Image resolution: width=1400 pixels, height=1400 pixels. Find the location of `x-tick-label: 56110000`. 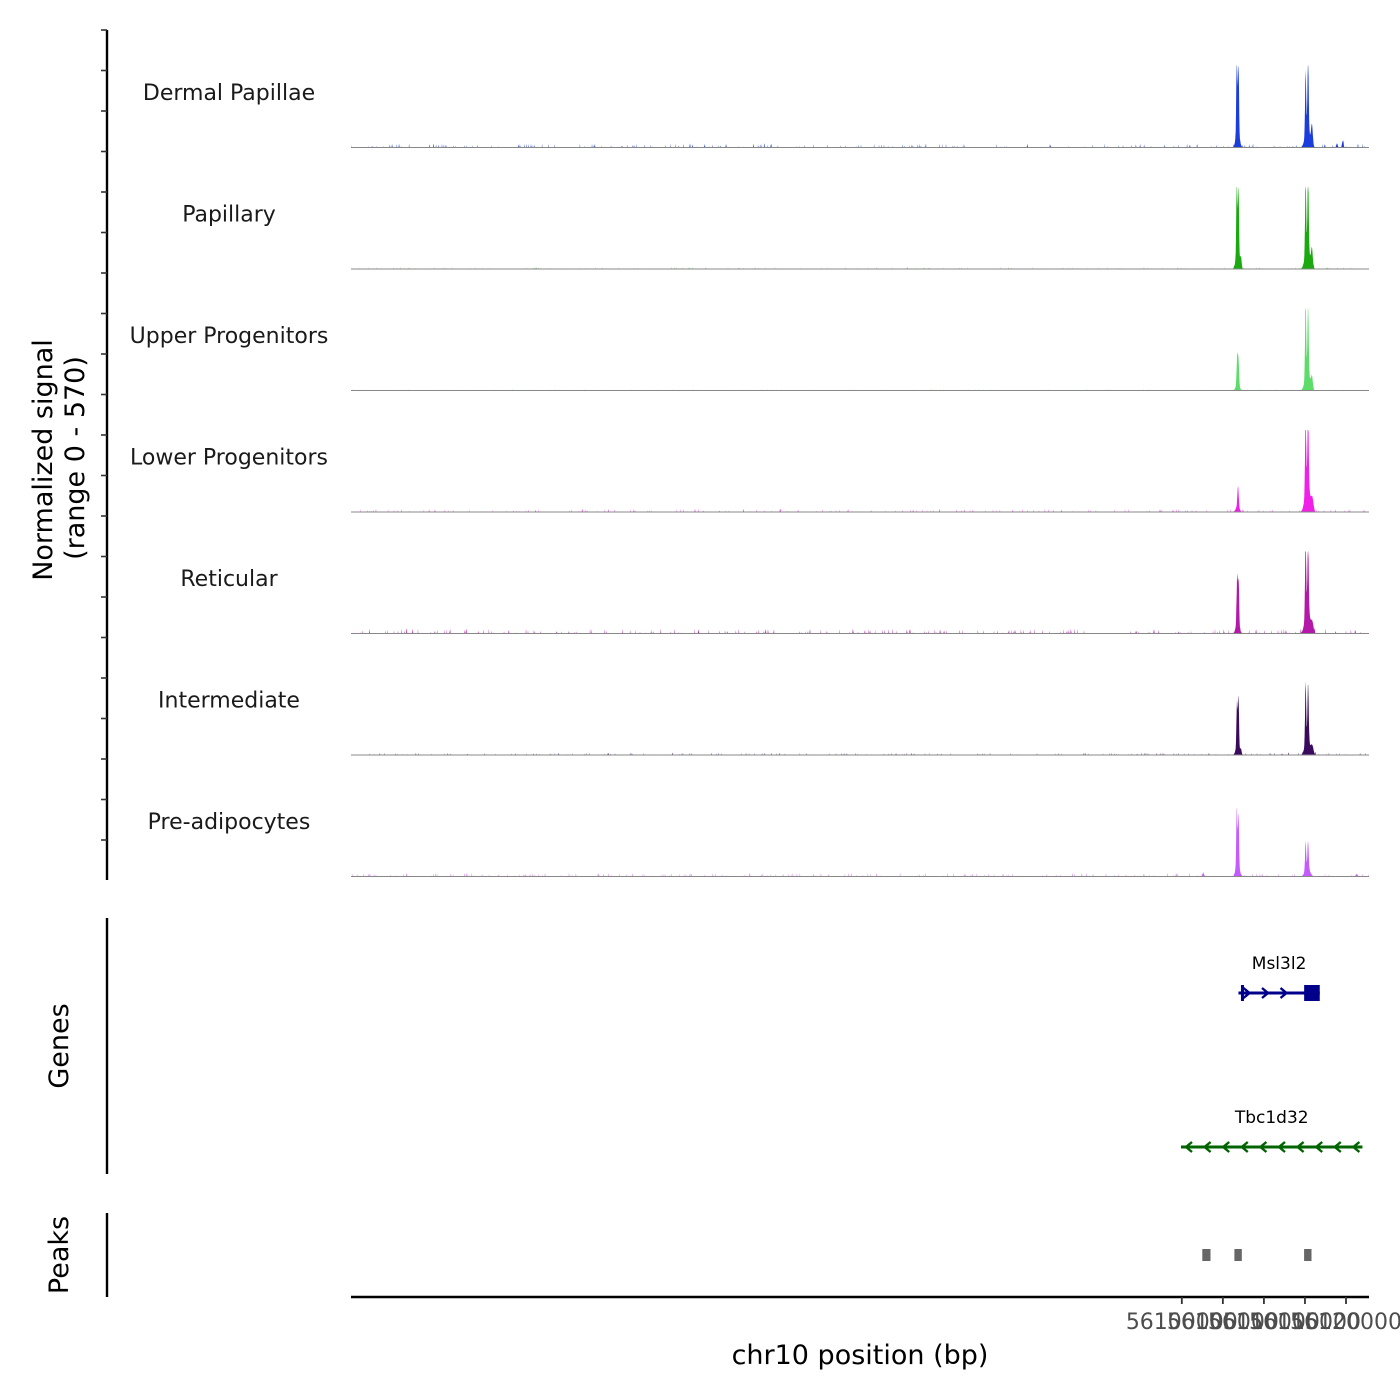

x-tick-label: 56110000 is located at coordinates (1264, 1322).